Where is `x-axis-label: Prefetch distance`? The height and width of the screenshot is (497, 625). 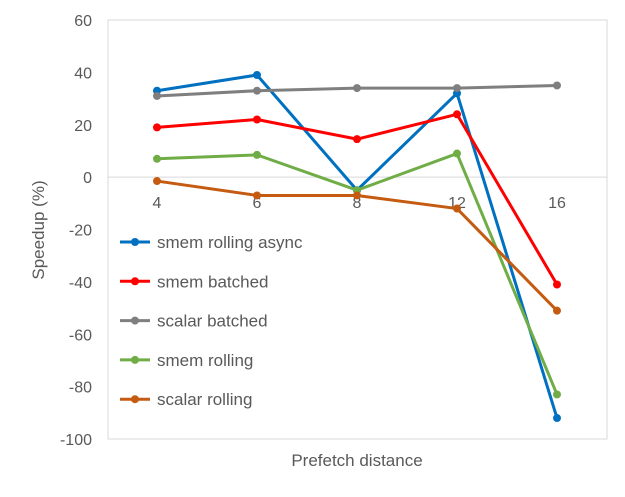 x-axis-label: Prefetch distance is located at coordinates (356, 460).